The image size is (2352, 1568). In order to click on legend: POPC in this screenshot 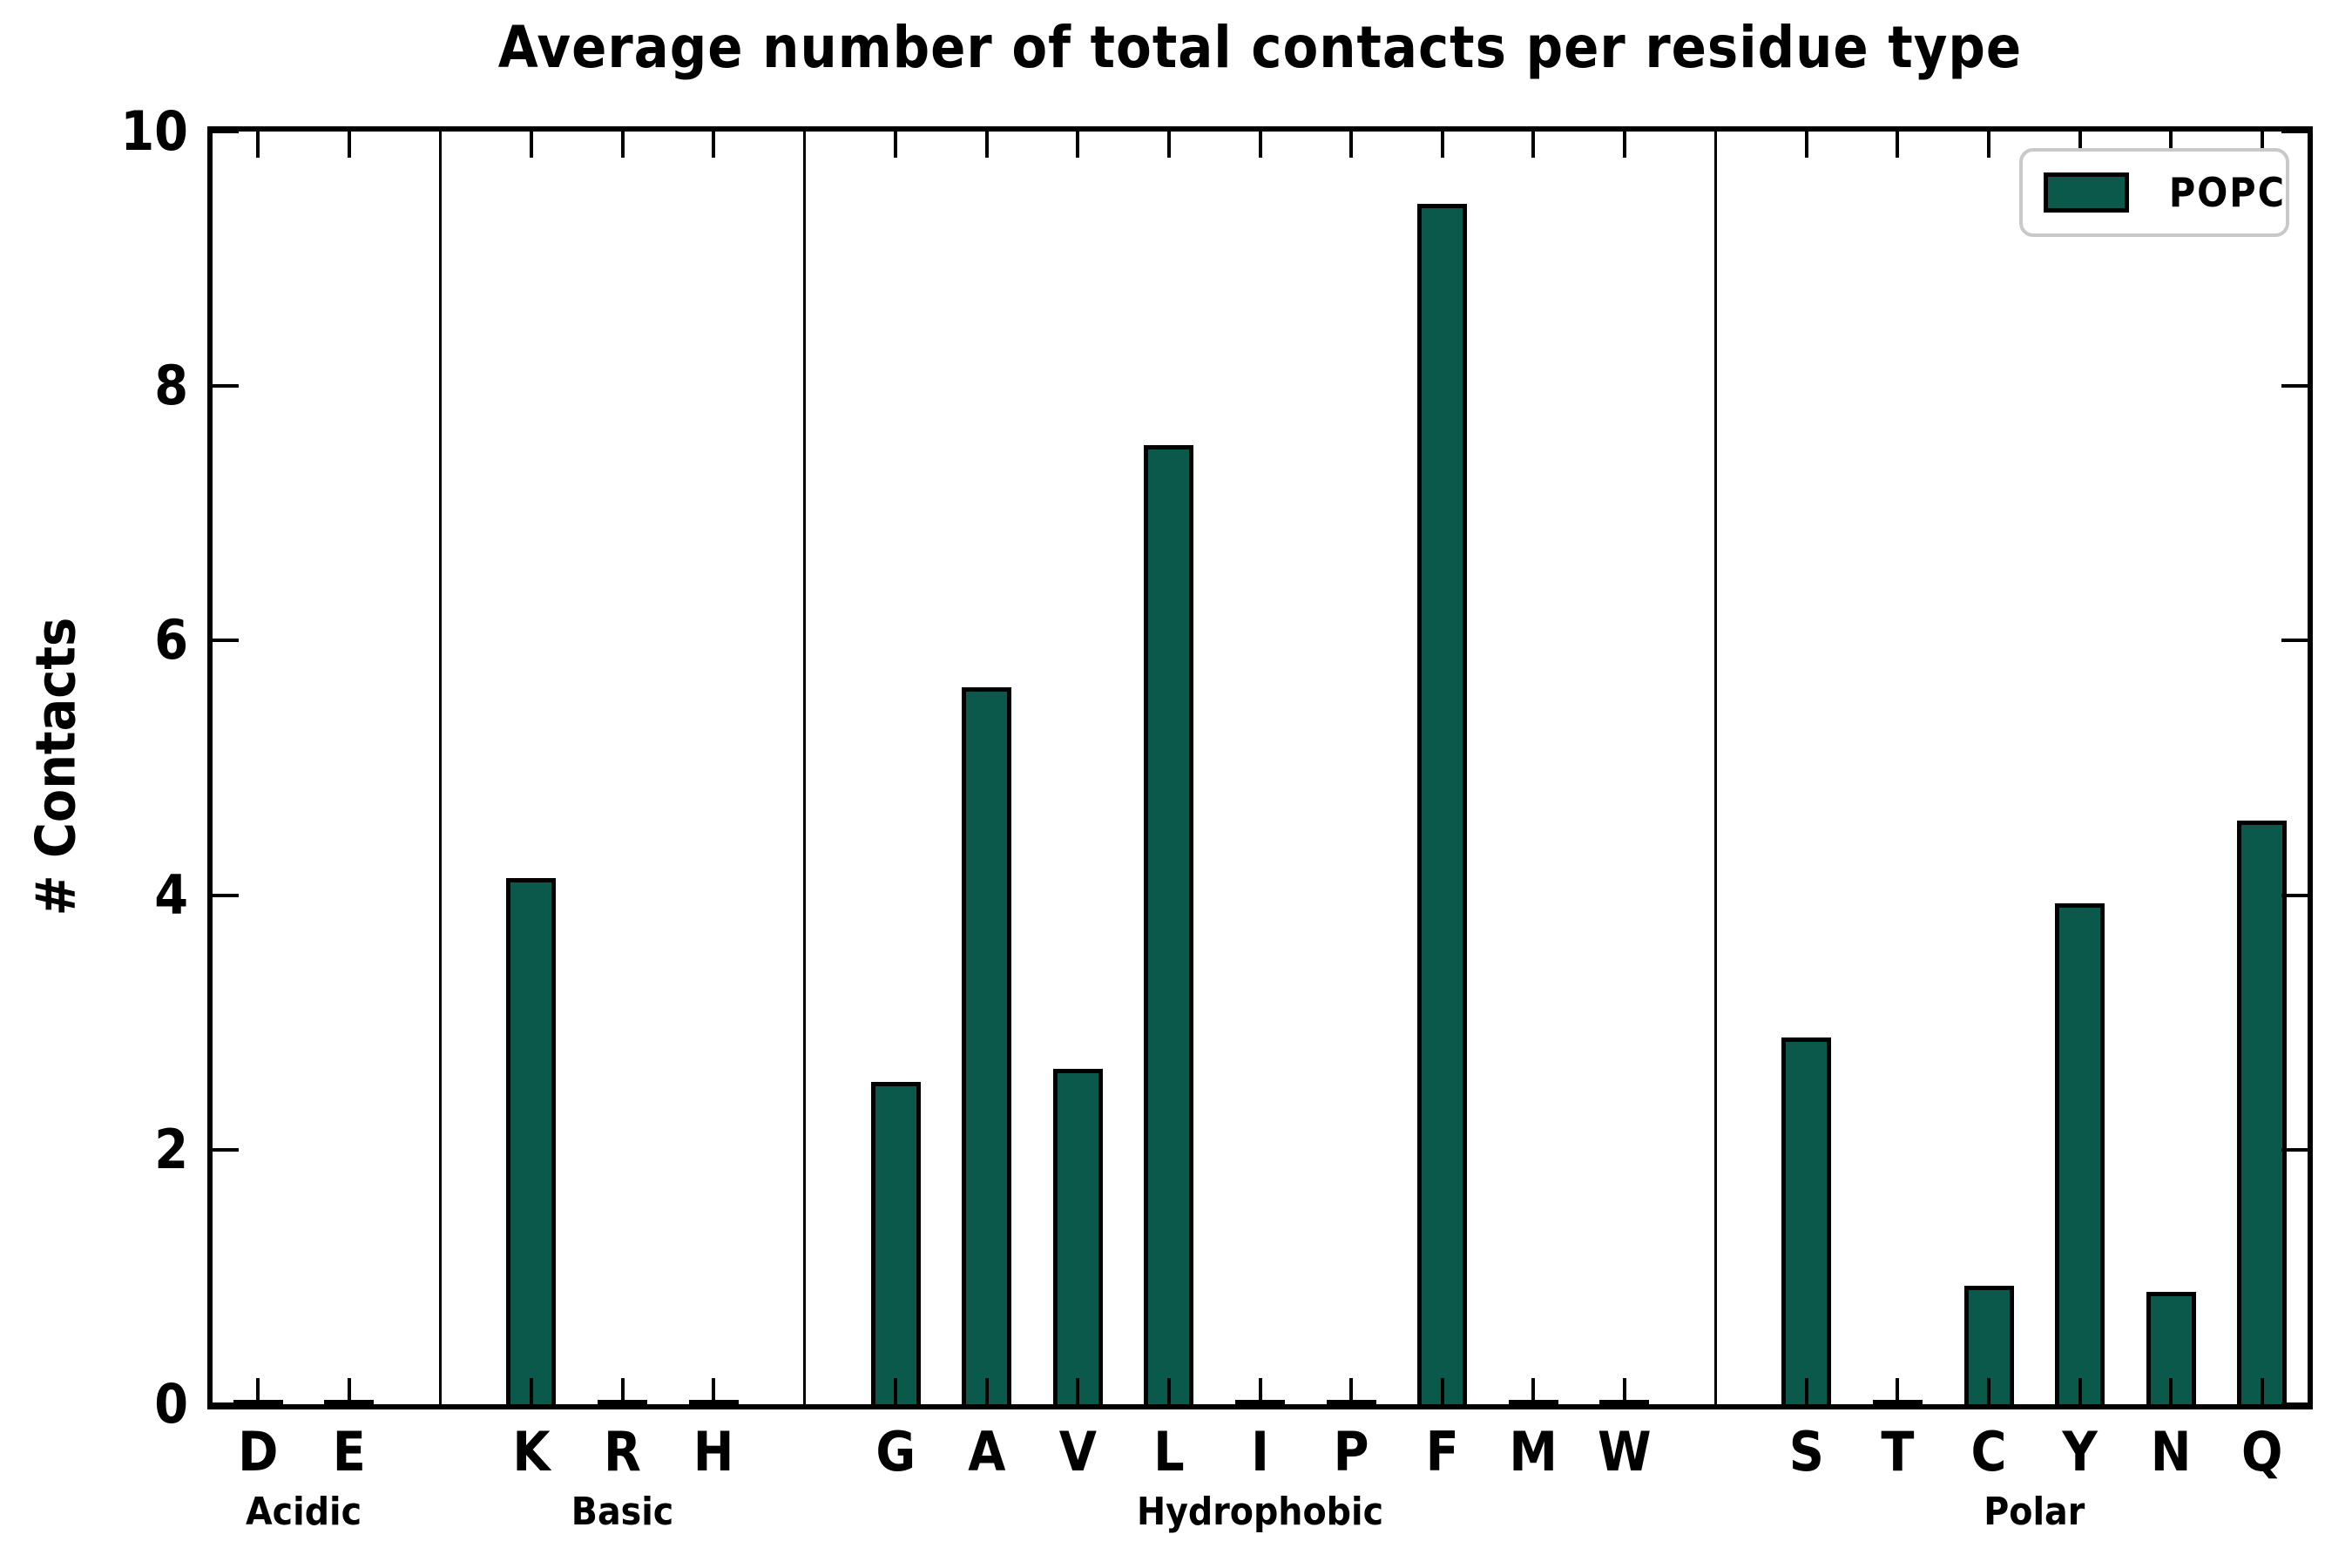, I will do `click(2154, 193)`.